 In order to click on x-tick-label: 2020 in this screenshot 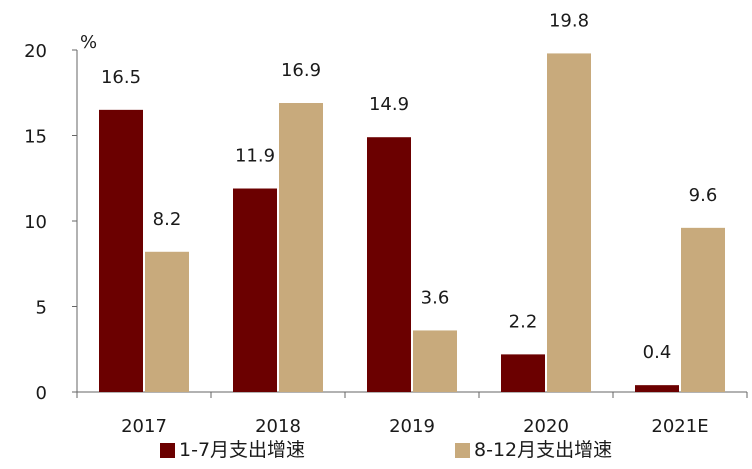, I will do `click(546, 426)`.